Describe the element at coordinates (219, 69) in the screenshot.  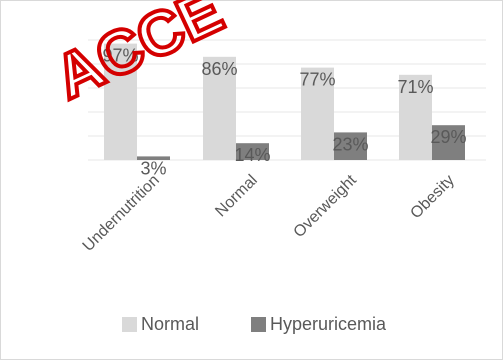
I see `data-label-normal-normal: 86%` at that location.